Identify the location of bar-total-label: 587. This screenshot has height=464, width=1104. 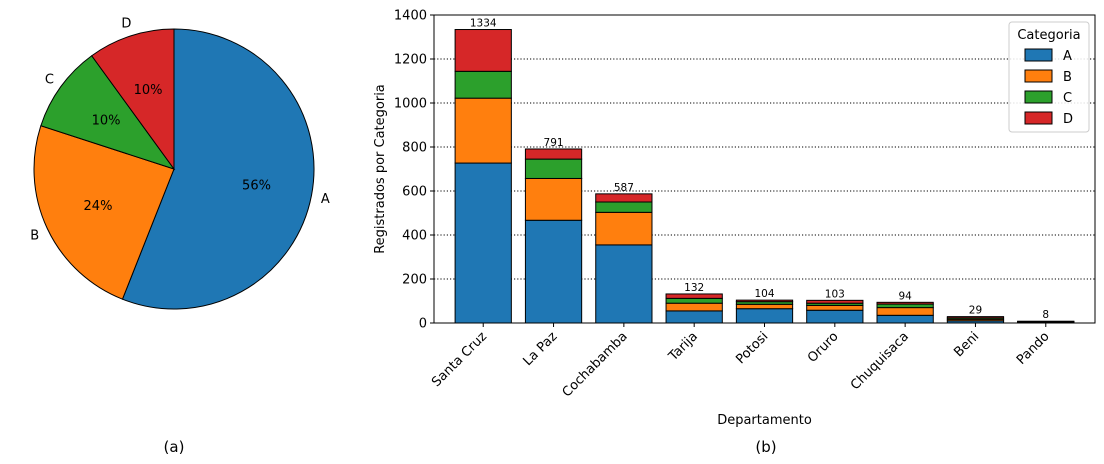
(624, 188).